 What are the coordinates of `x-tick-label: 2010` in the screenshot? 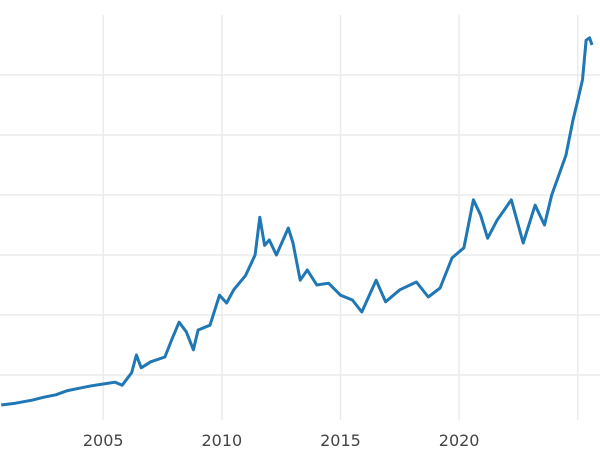 It's located at (221, 440).